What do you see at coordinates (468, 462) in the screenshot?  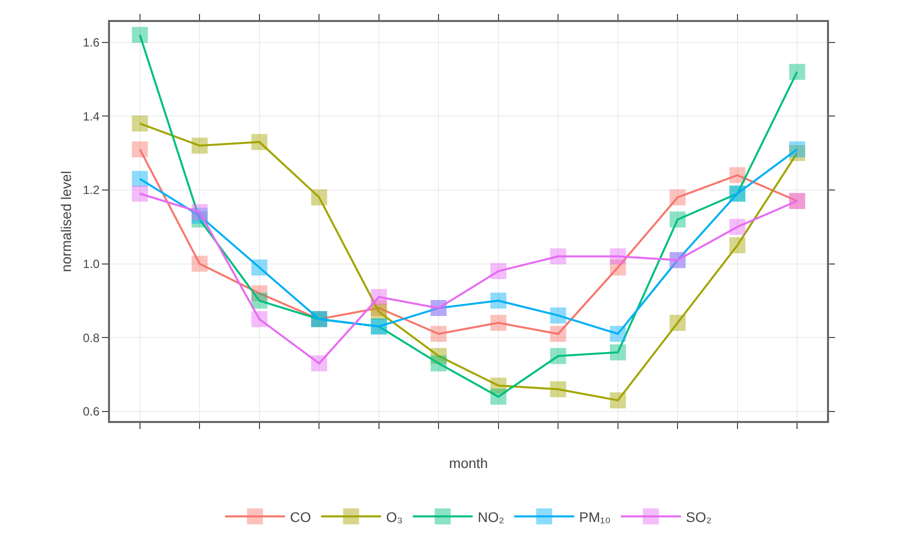 I see `x-axis-title: month` at bounding box center [468, 462].